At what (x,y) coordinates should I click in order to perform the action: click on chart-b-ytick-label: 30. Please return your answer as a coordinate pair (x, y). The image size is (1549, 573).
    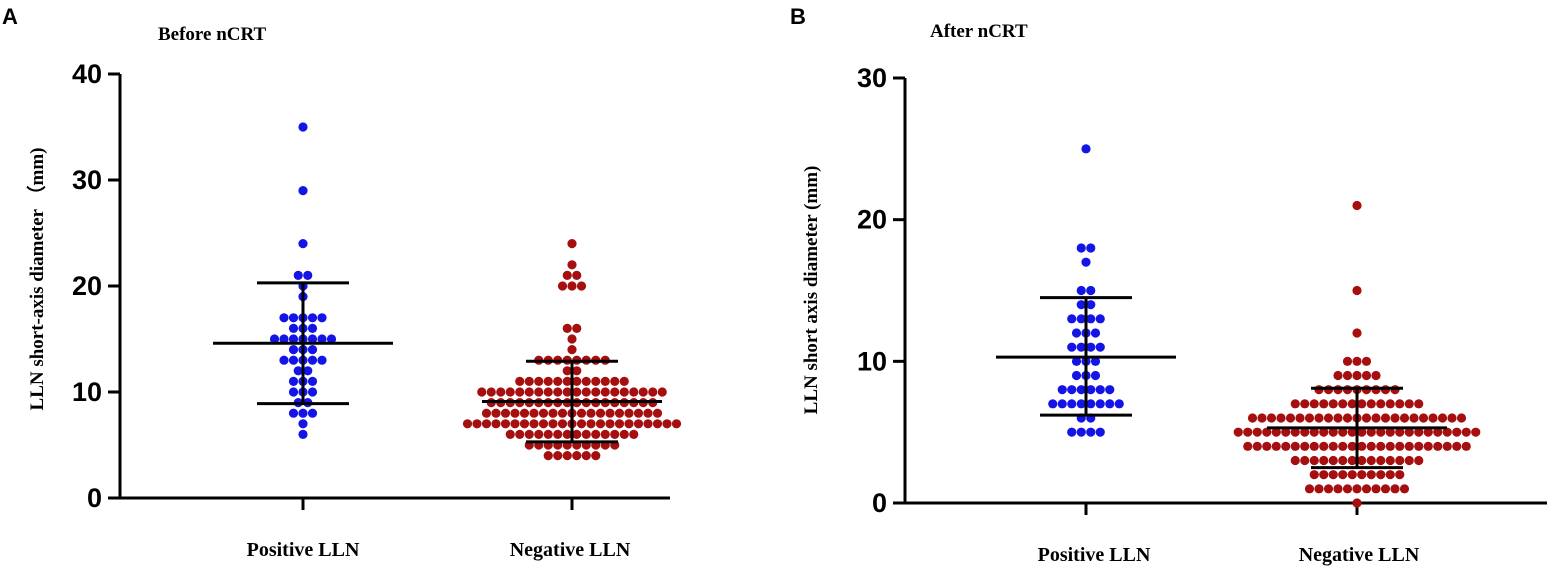
    Looking at the image, I should click on (872, 78).